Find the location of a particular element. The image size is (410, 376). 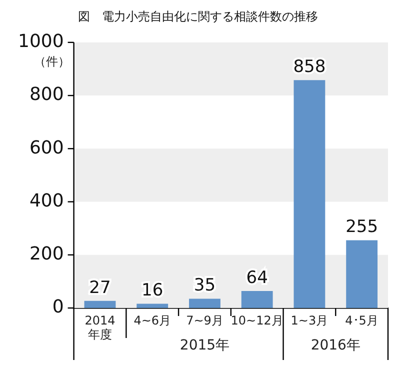

data-label: 255 is located at coordinates (362, 227).